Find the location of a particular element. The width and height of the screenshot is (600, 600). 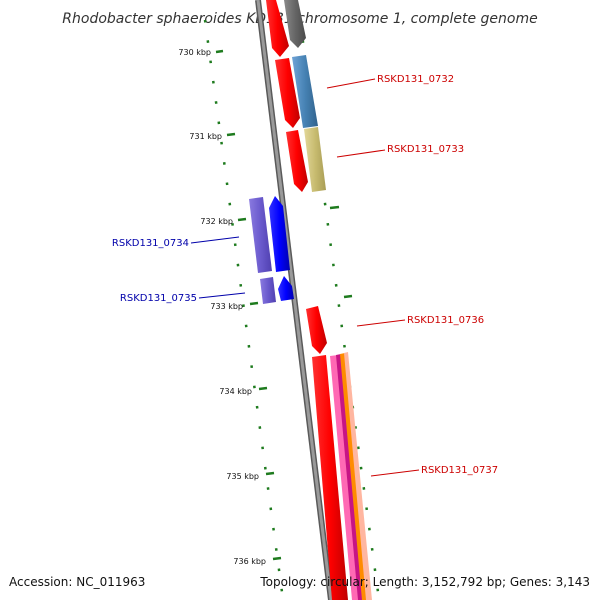

gene-label-0736: RSKD131_0736 is located at coordinates (445, 320).